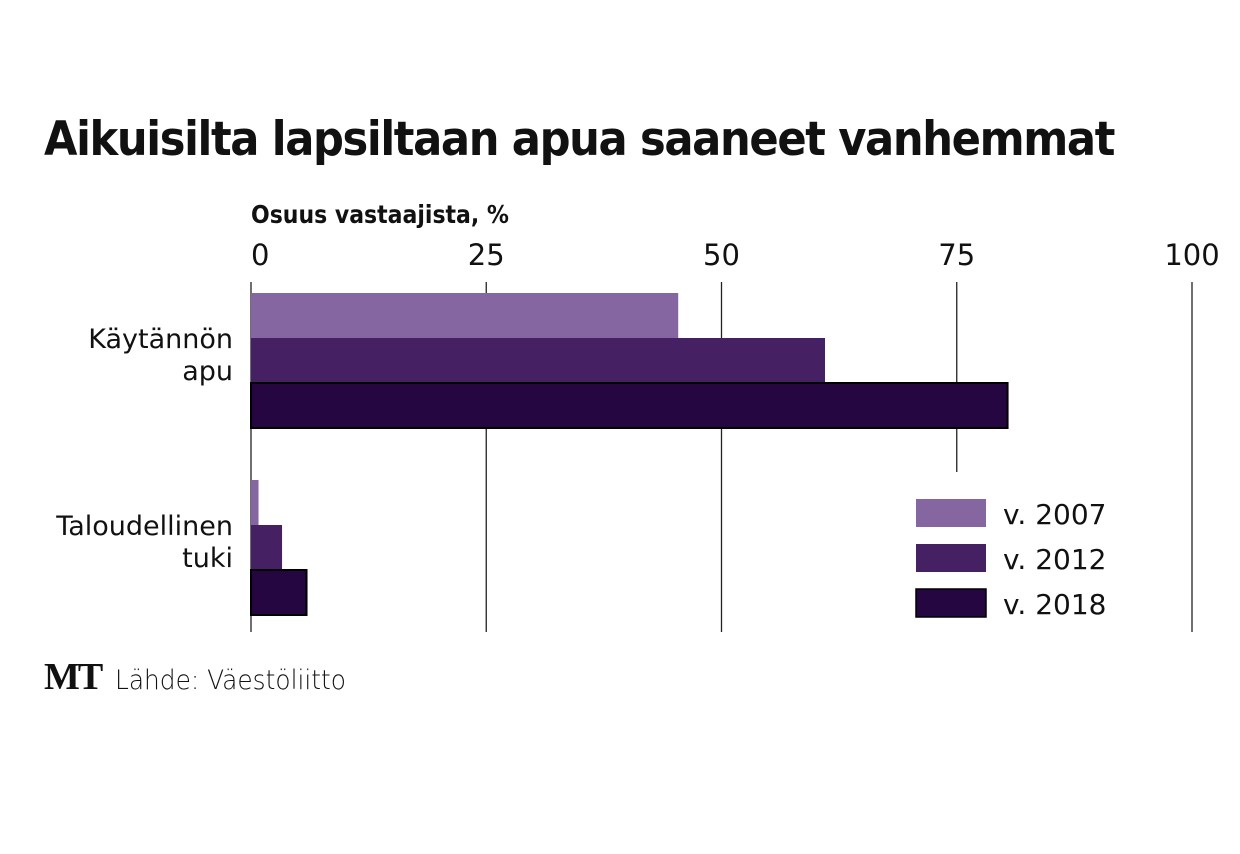 This screenshot has height=854, width=1240. Describe the element at coordinates (951, 513) in the screenshot. I see `legend-swatch-2007` at that location.